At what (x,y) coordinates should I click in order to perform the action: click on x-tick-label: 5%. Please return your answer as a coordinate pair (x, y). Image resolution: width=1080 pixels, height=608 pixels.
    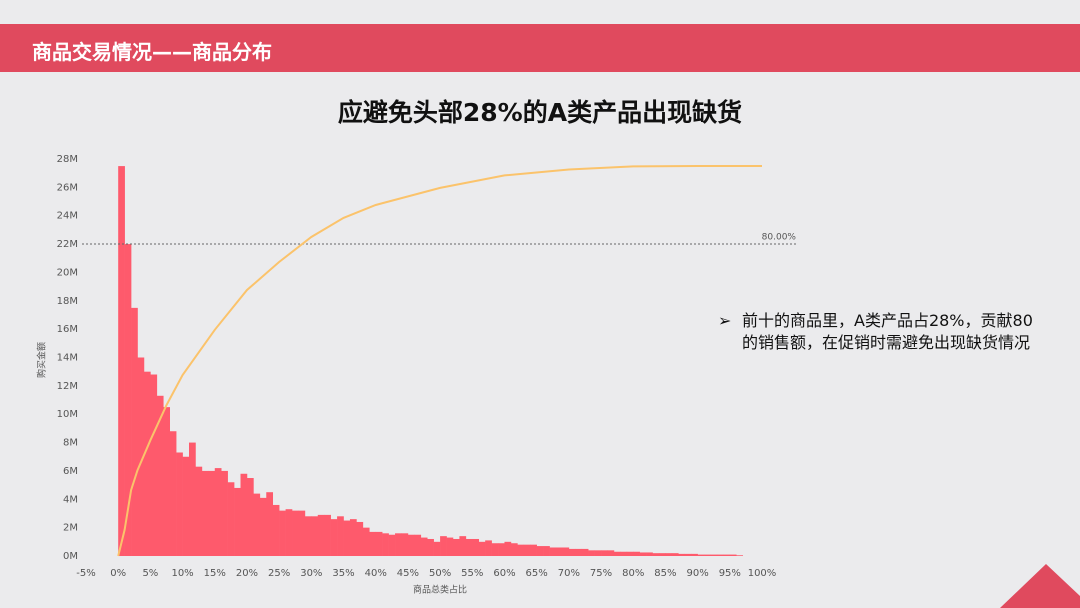
    Looking at the image, I should click on (150, 573).